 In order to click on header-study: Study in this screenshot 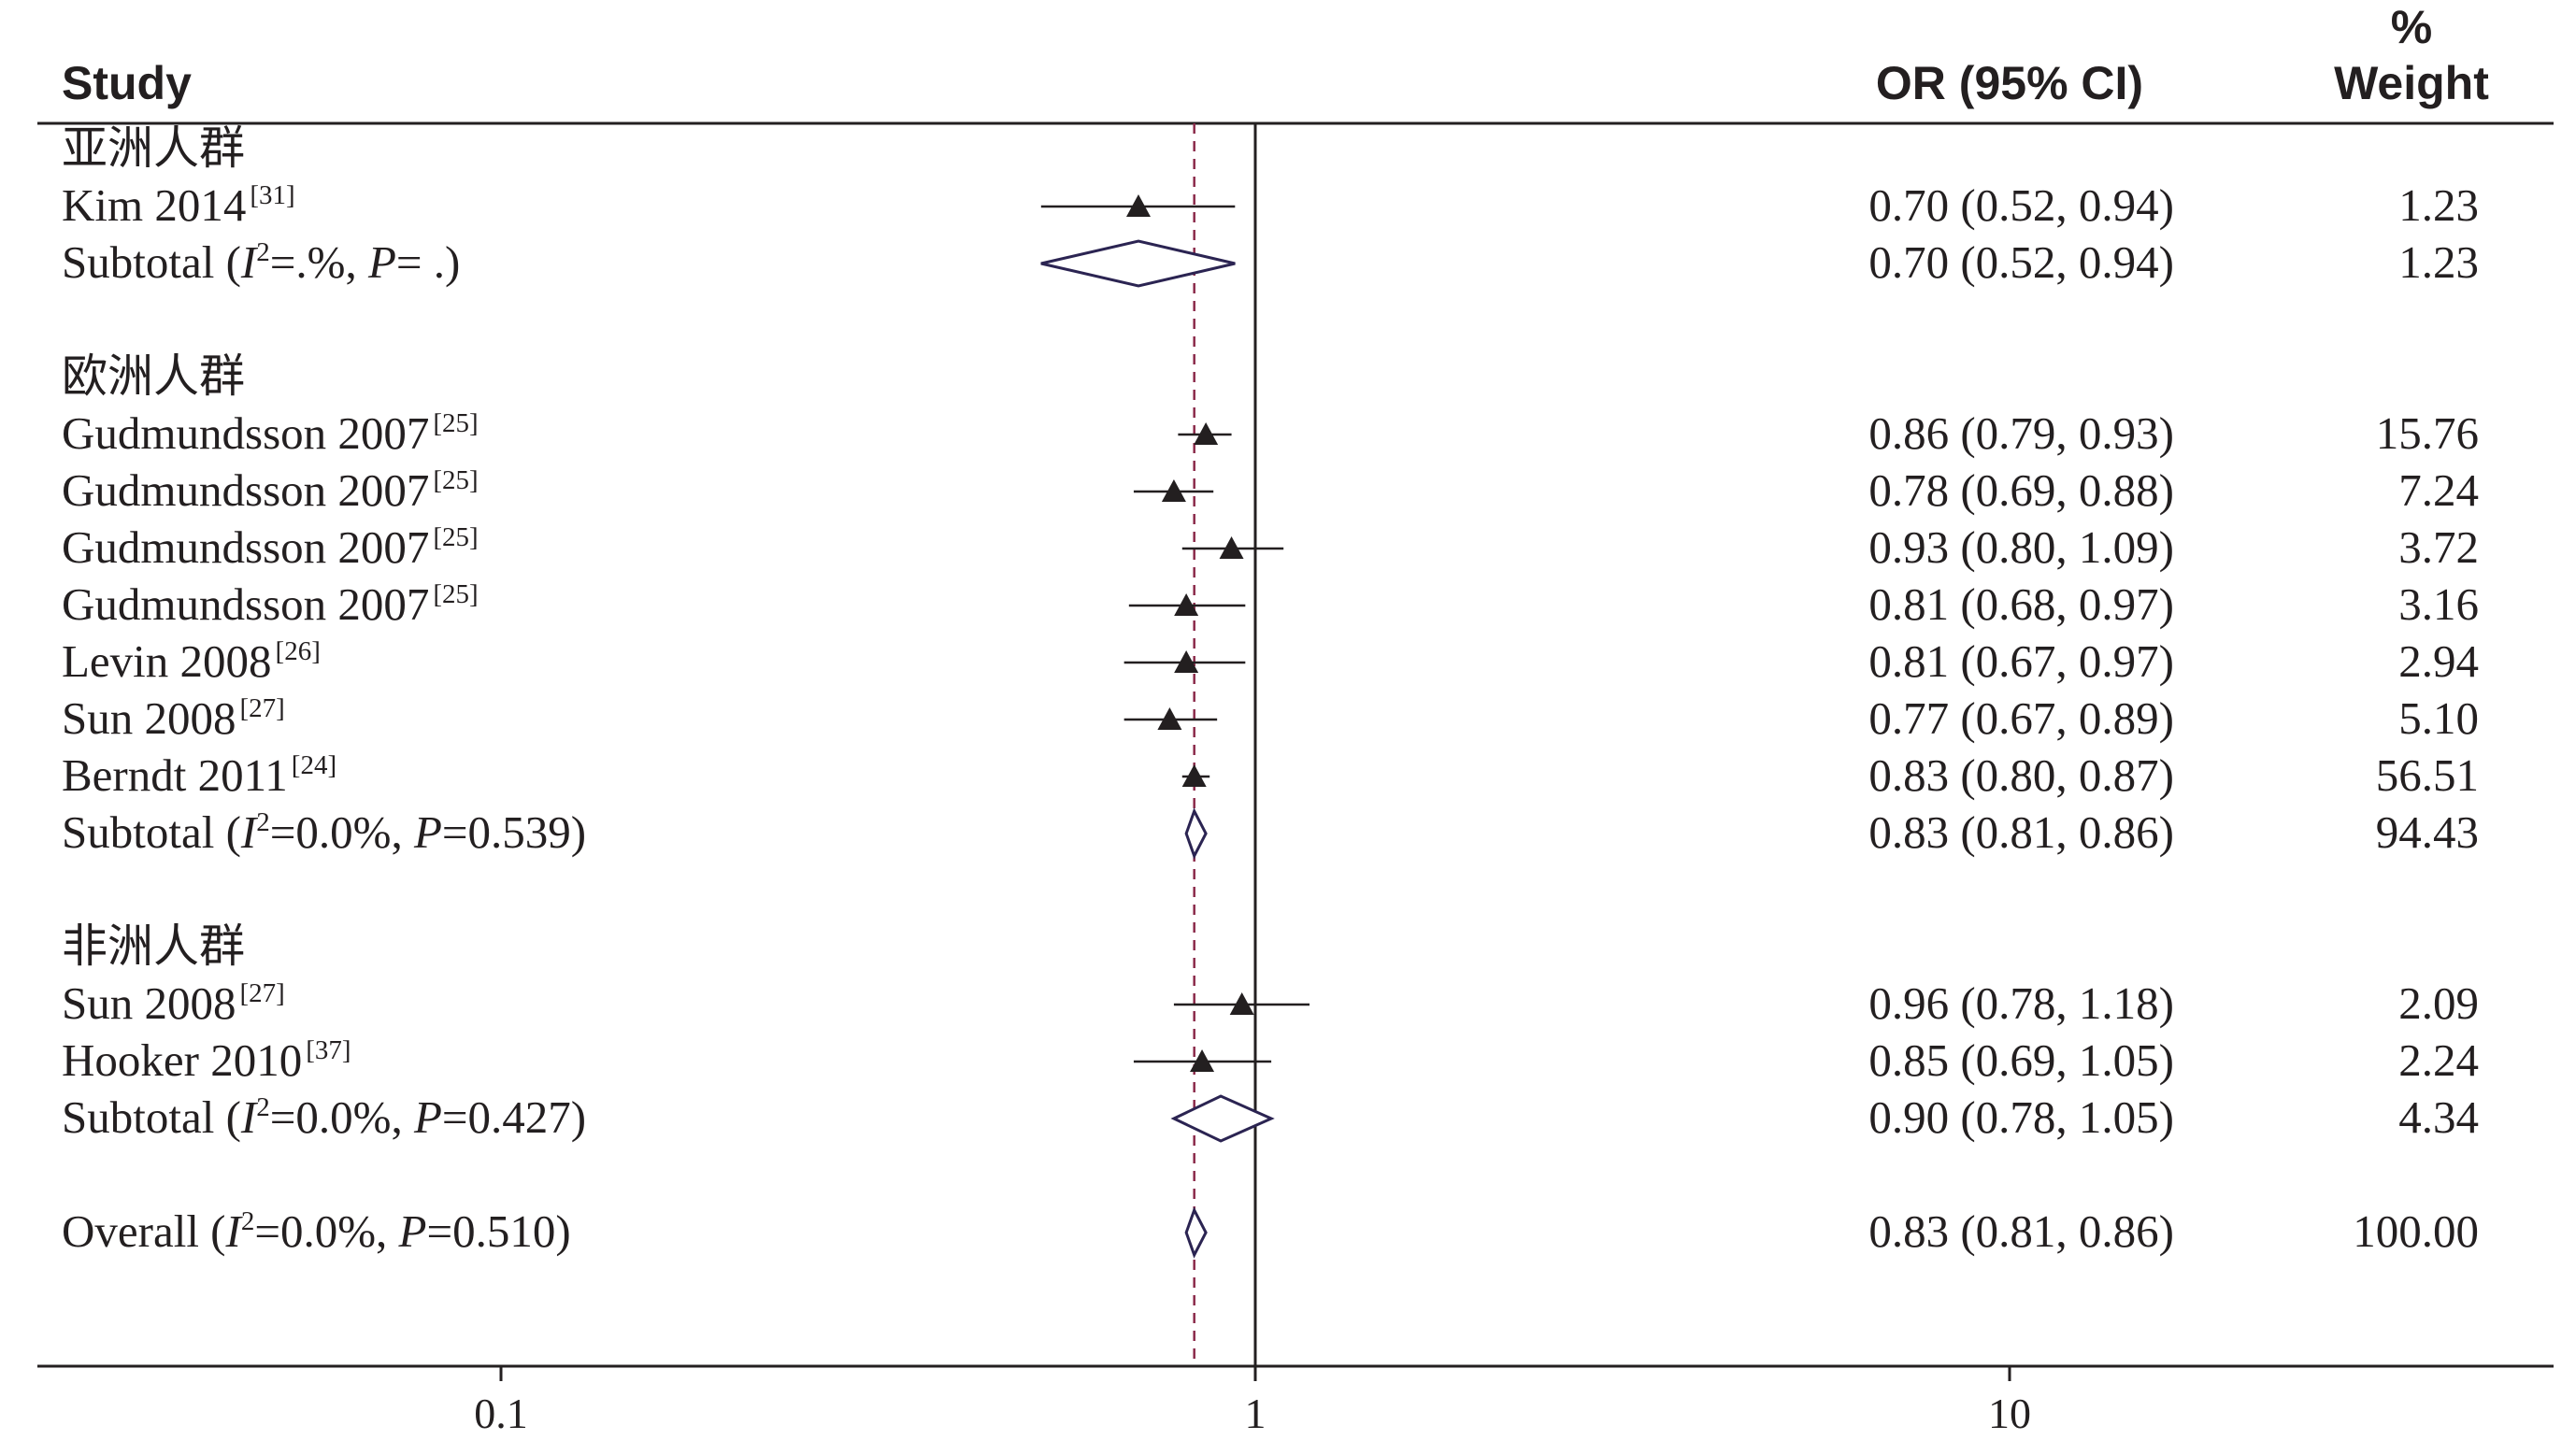, I will do `click(127, 83)`.